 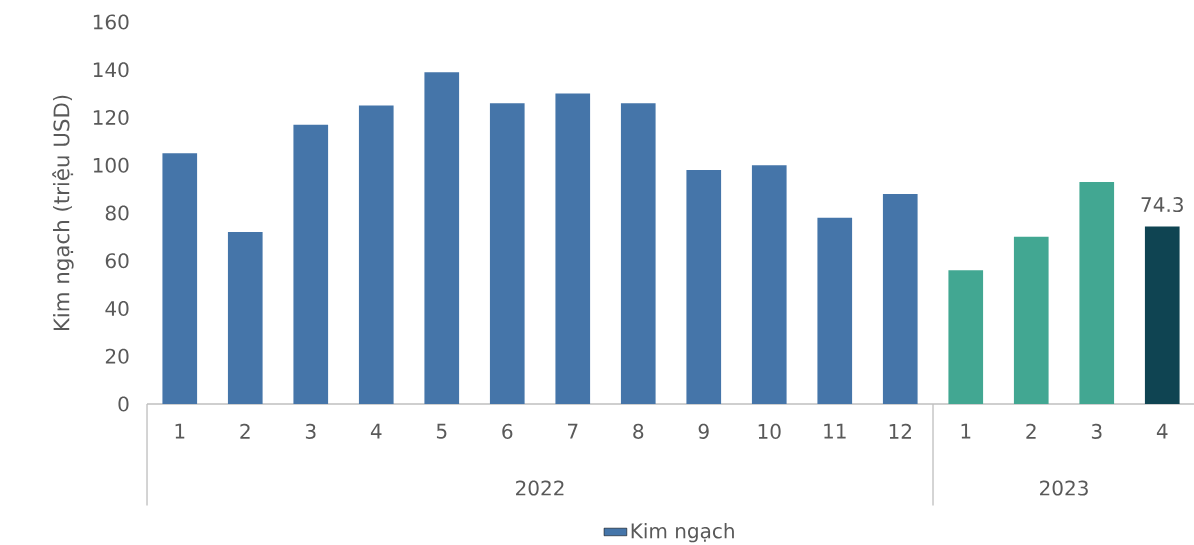 What do you see at coordinates (1162, 204) in the screenshot?
I see `data-label: 74.3` at bounding box center [1162, 204].